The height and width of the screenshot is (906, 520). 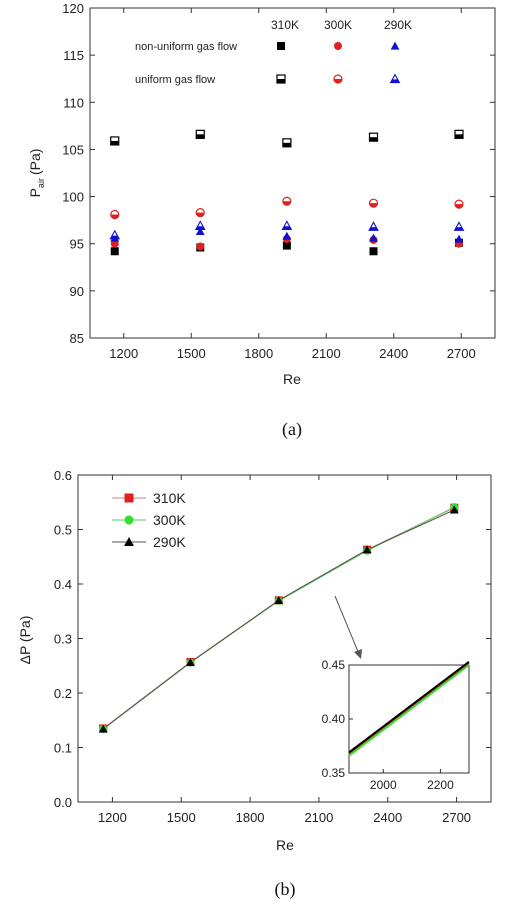 I want to click on chart-b-xlabel: Re, so click(x=285, y=845).